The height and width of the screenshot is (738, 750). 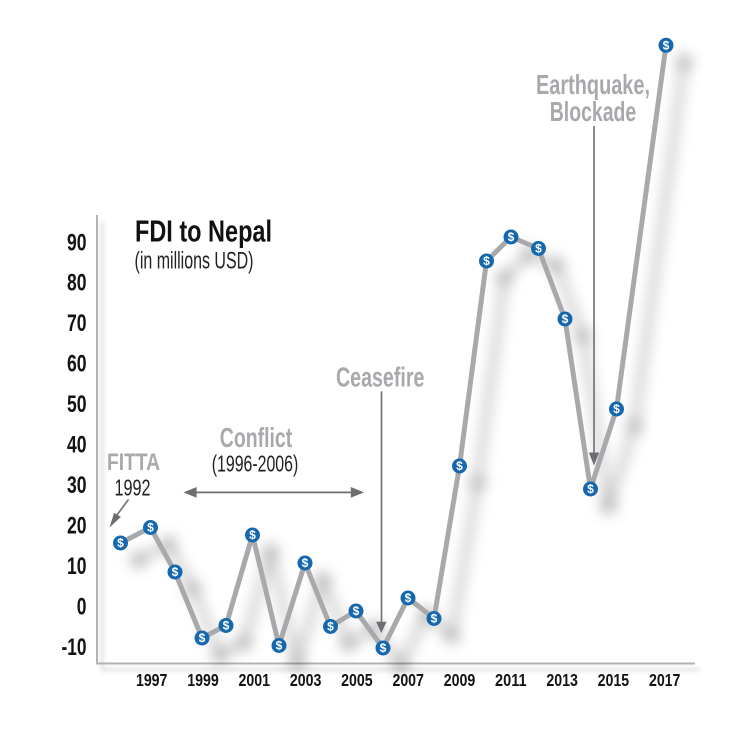 I want to click on svg-text: 90, so click(x=77, y=242).